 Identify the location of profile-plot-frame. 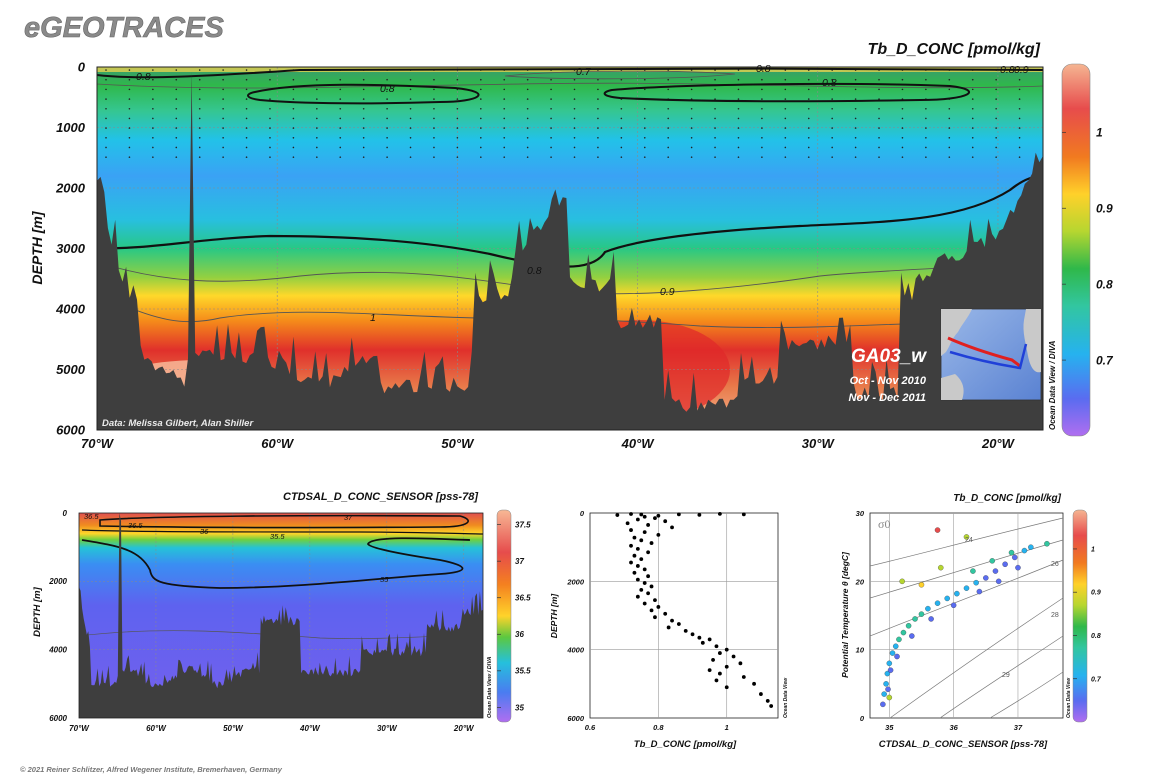
(684, 615).